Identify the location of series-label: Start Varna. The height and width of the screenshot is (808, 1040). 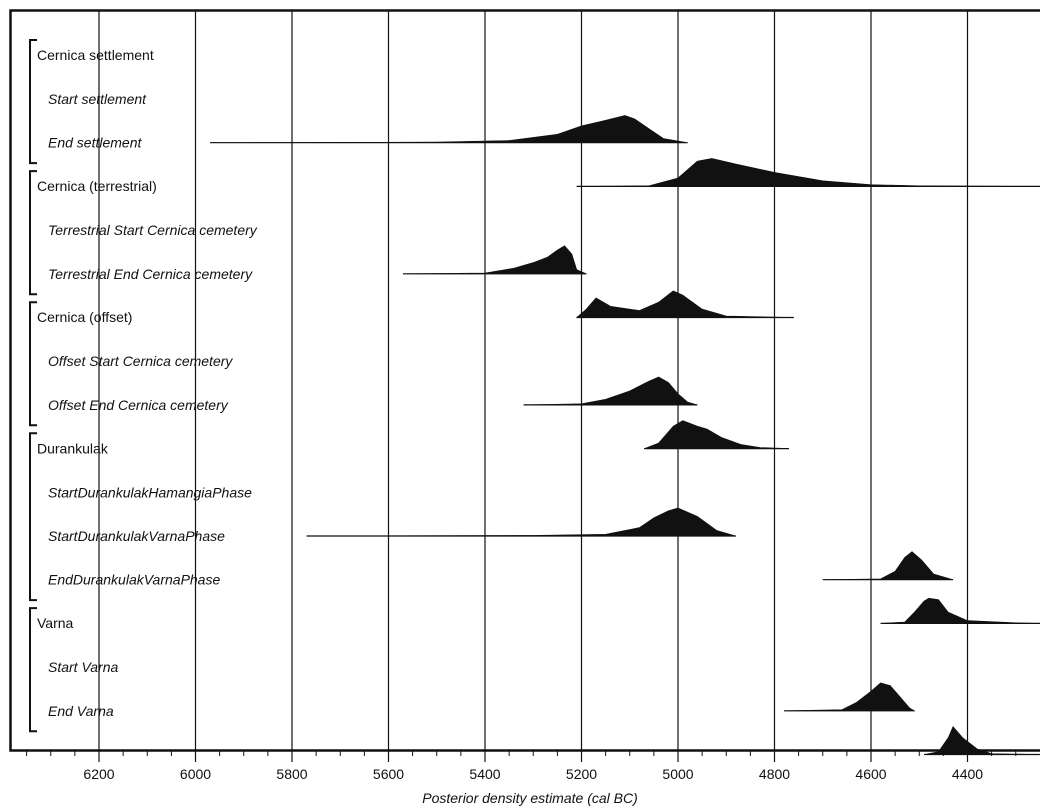
(83, 667).